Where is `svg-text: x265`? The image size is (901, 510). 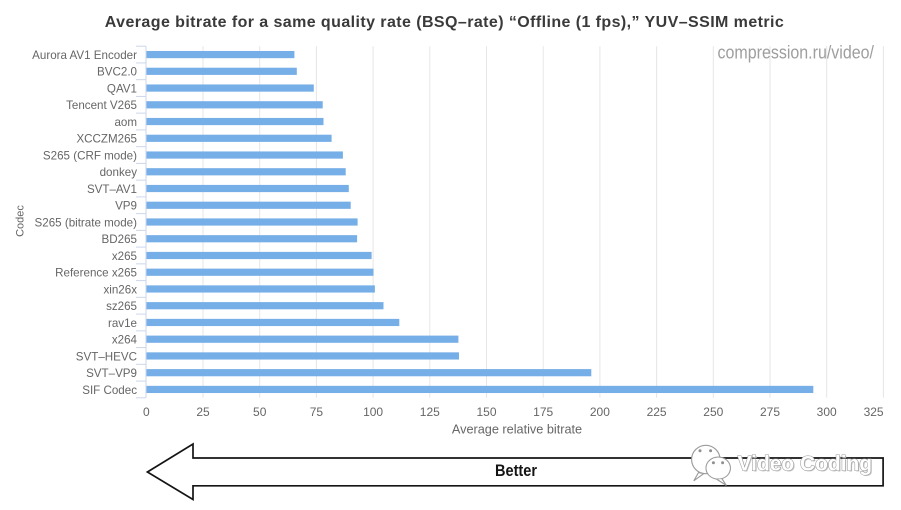
svg-text: x265 is located at coordinates (124, 256).